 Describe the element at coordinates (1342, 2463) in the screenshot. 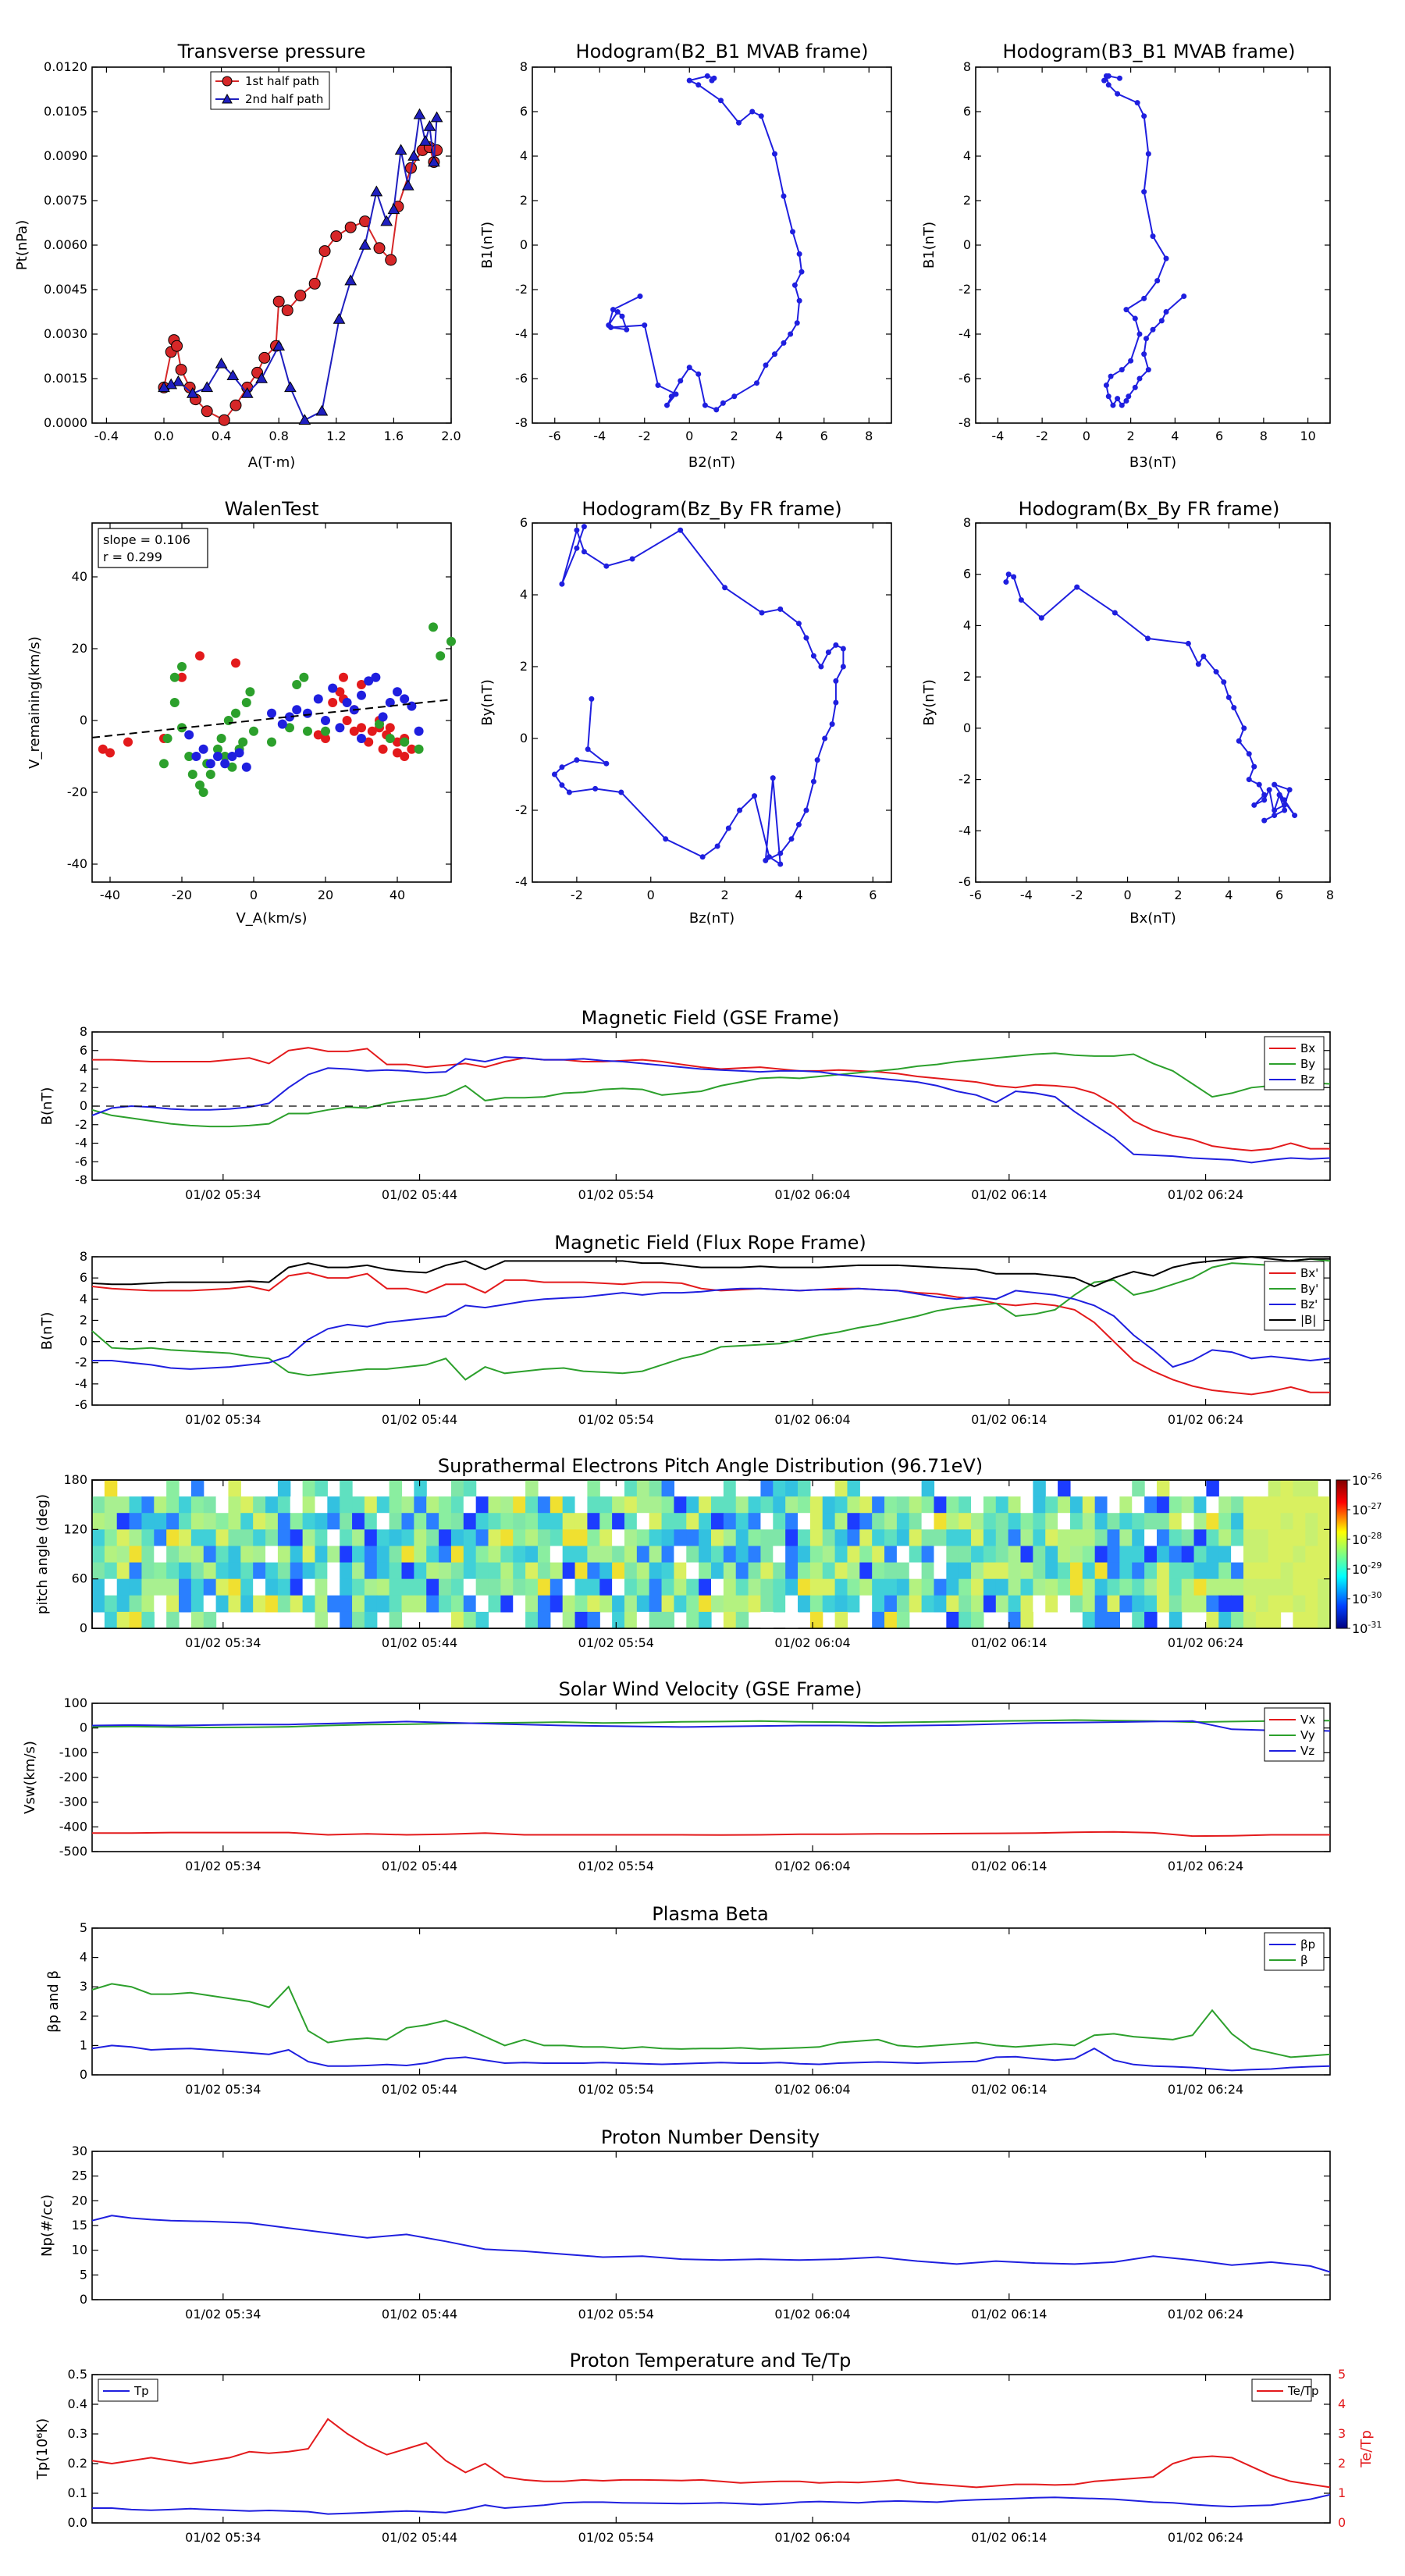

I see `y2-tick-label: 2` at that location.